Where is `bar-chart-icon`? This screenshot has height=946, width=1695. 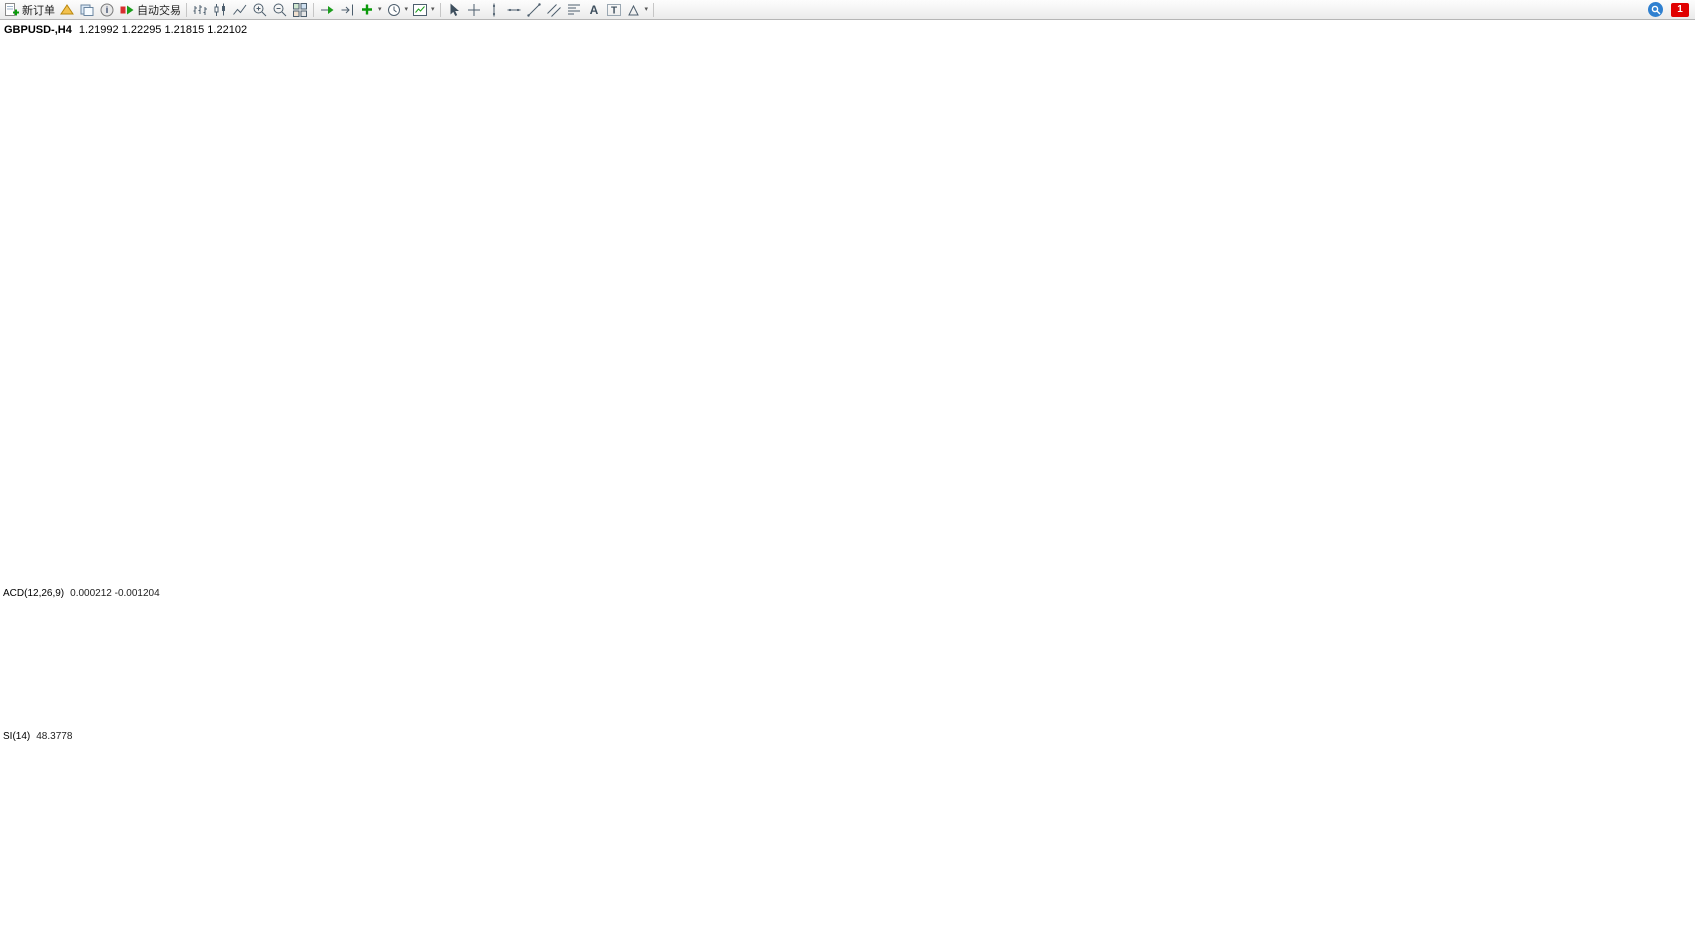 bar-chart-icon is located at coordinates (200, 9).